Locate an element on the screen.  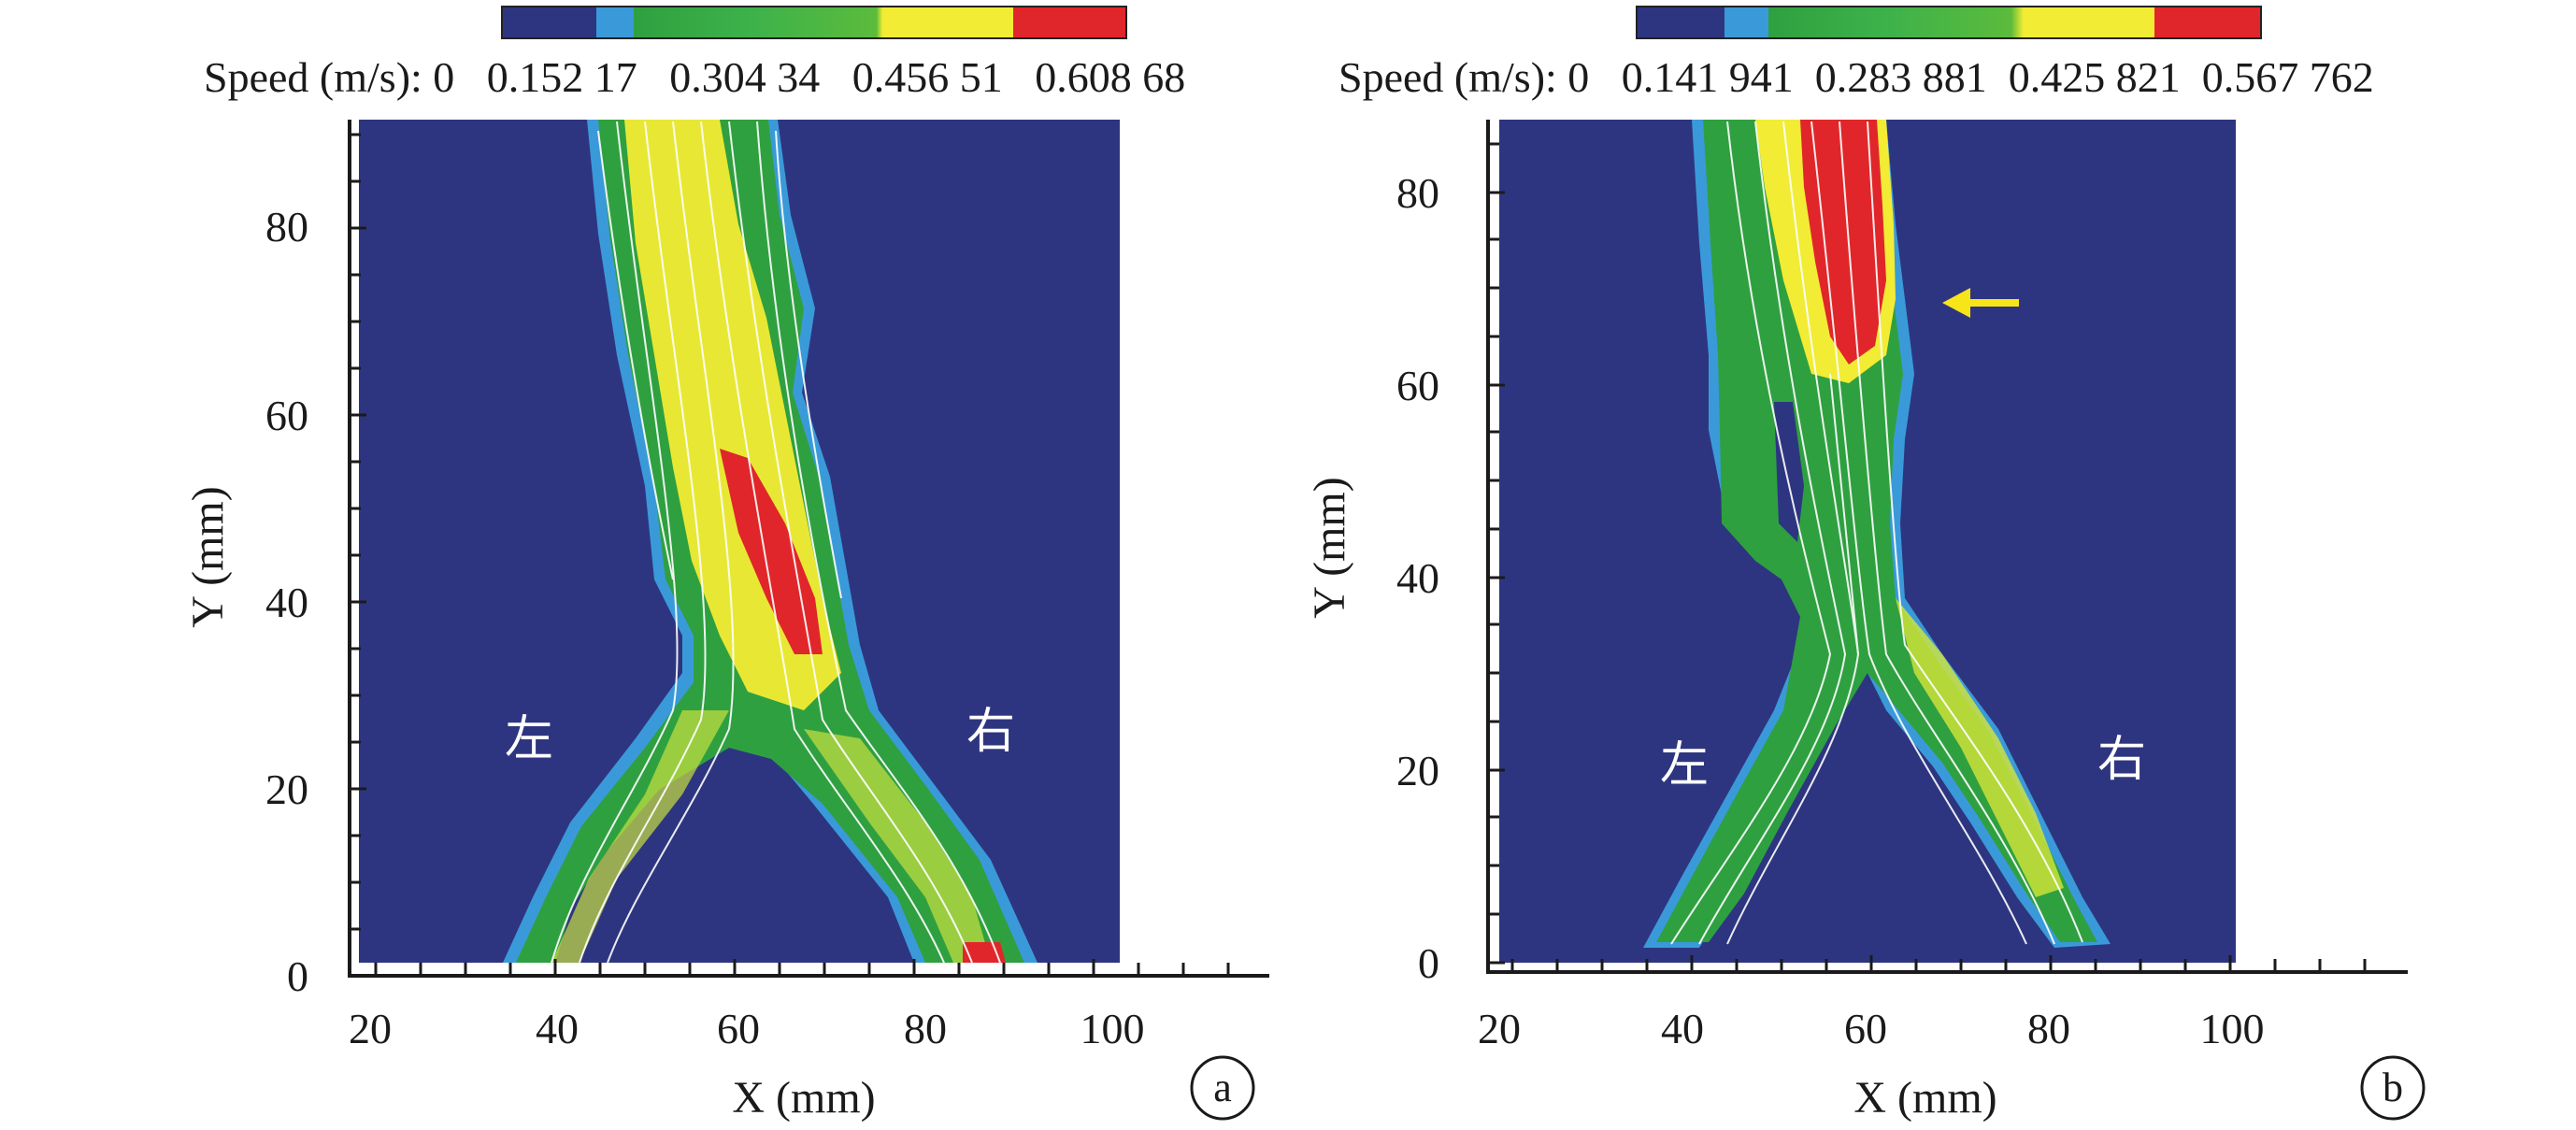
left-branch-label-b: 左 is located at coordinates (1684, 765).